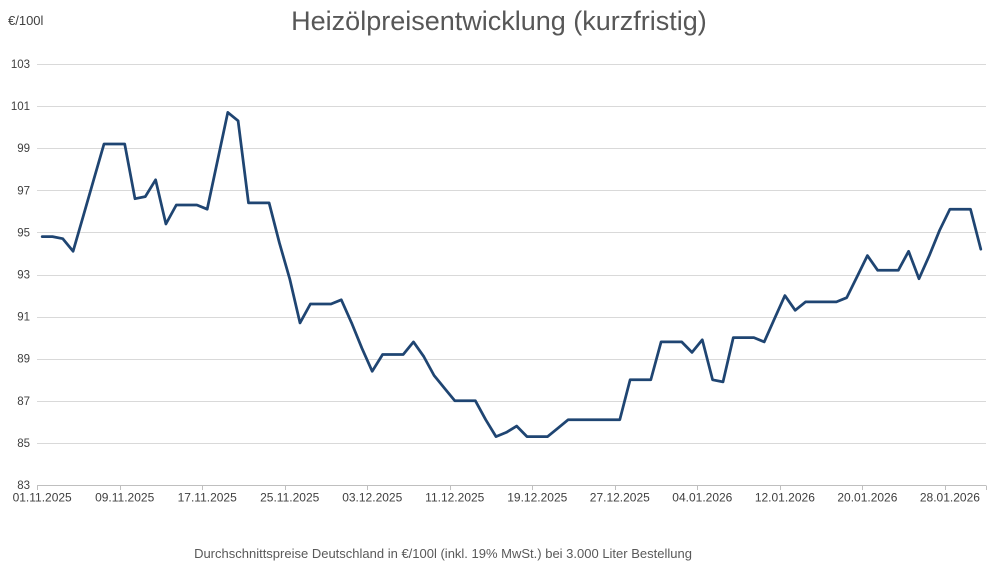 The width and height of the screenshot is (998, 577). I want to click on x-tick-label: 19.12.2025, so click(537, 498).